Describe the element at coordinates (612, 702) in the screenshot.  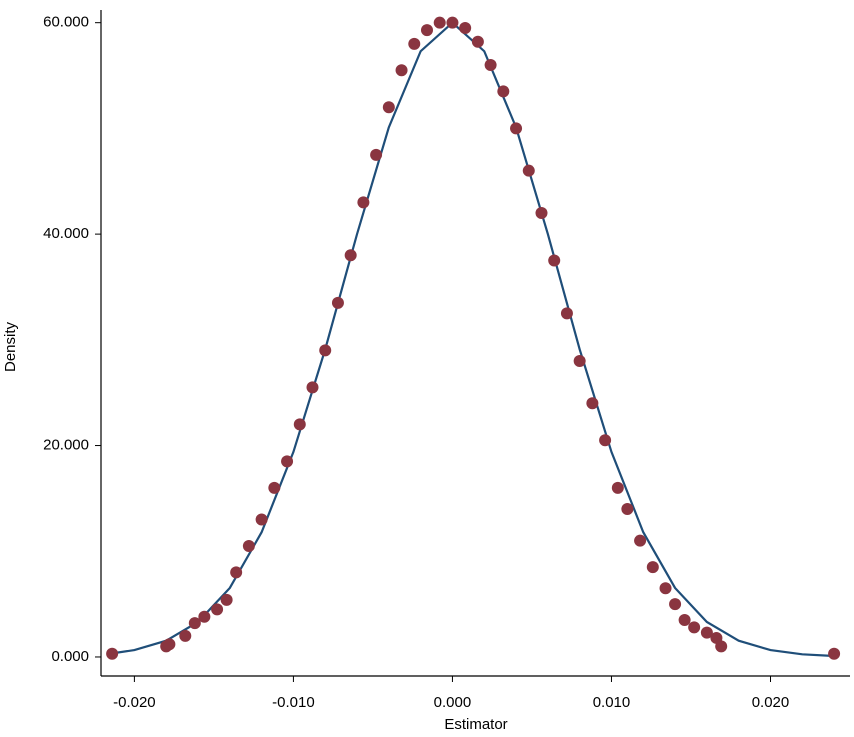
I see `x-tick-label: 0.010` at that location.